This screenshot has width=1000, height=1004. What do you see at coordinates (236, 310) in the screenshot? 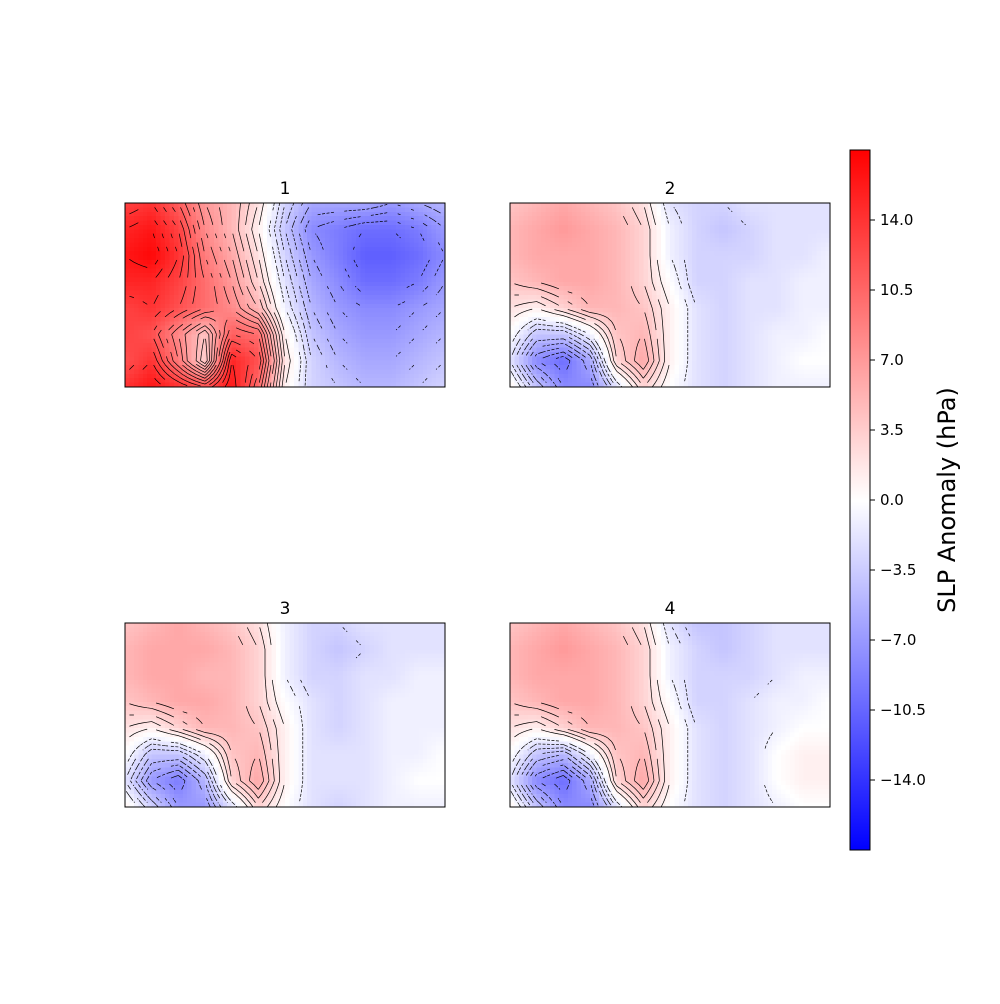
I see `contour-line` at bounding box center [236, 310].